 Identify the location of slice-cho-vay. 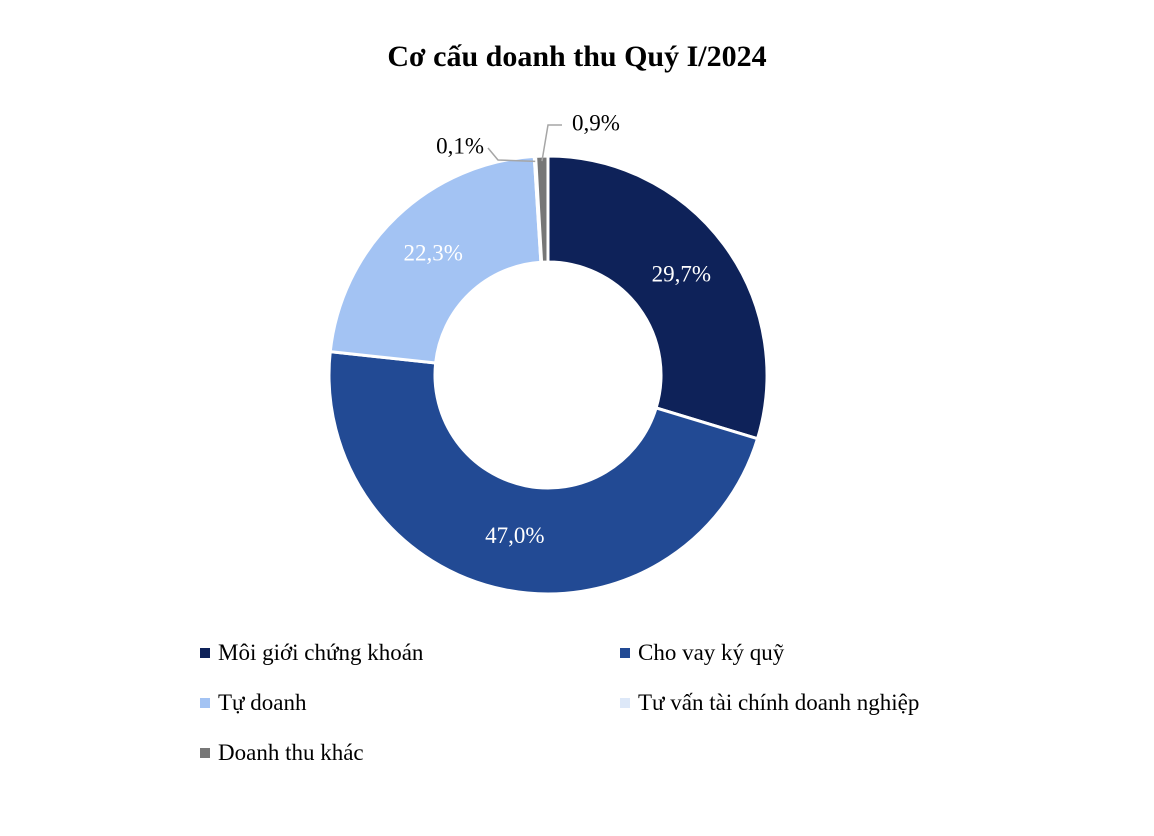
(543, 473).